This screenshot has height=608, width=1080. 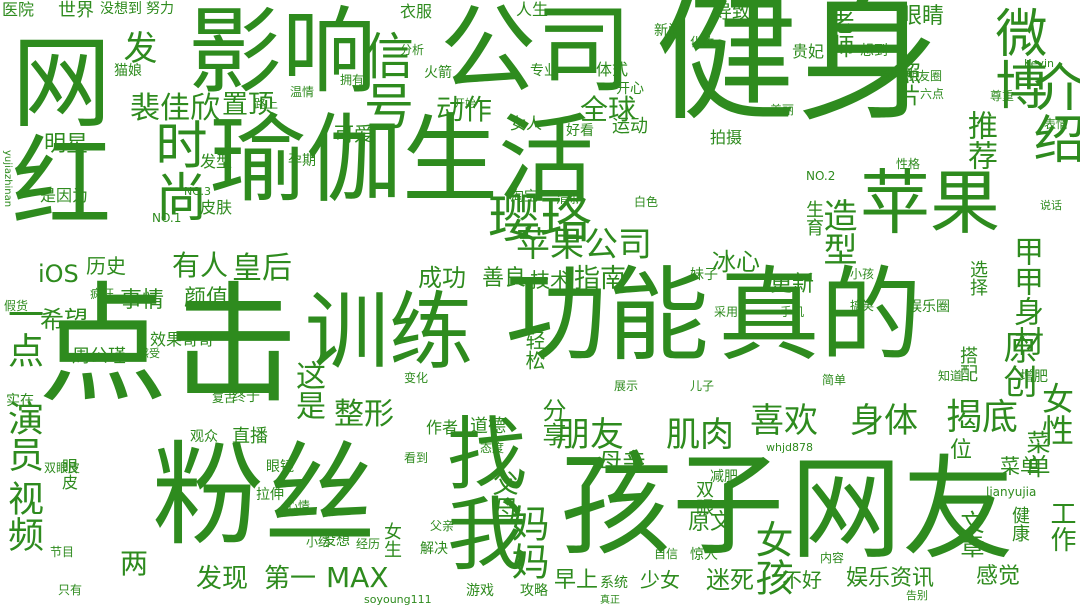 What do you see at coordinates (442, 526) in the screenshot?
I see `word: 父亲` at bounding box center [442, 526].